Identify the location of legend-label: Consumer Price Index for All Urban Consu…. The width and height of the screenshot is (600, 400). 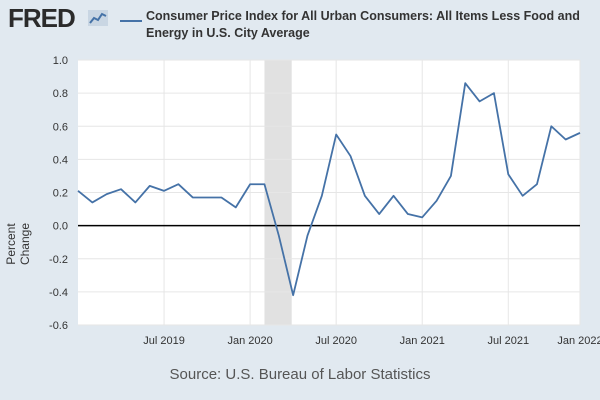
(363, 24).